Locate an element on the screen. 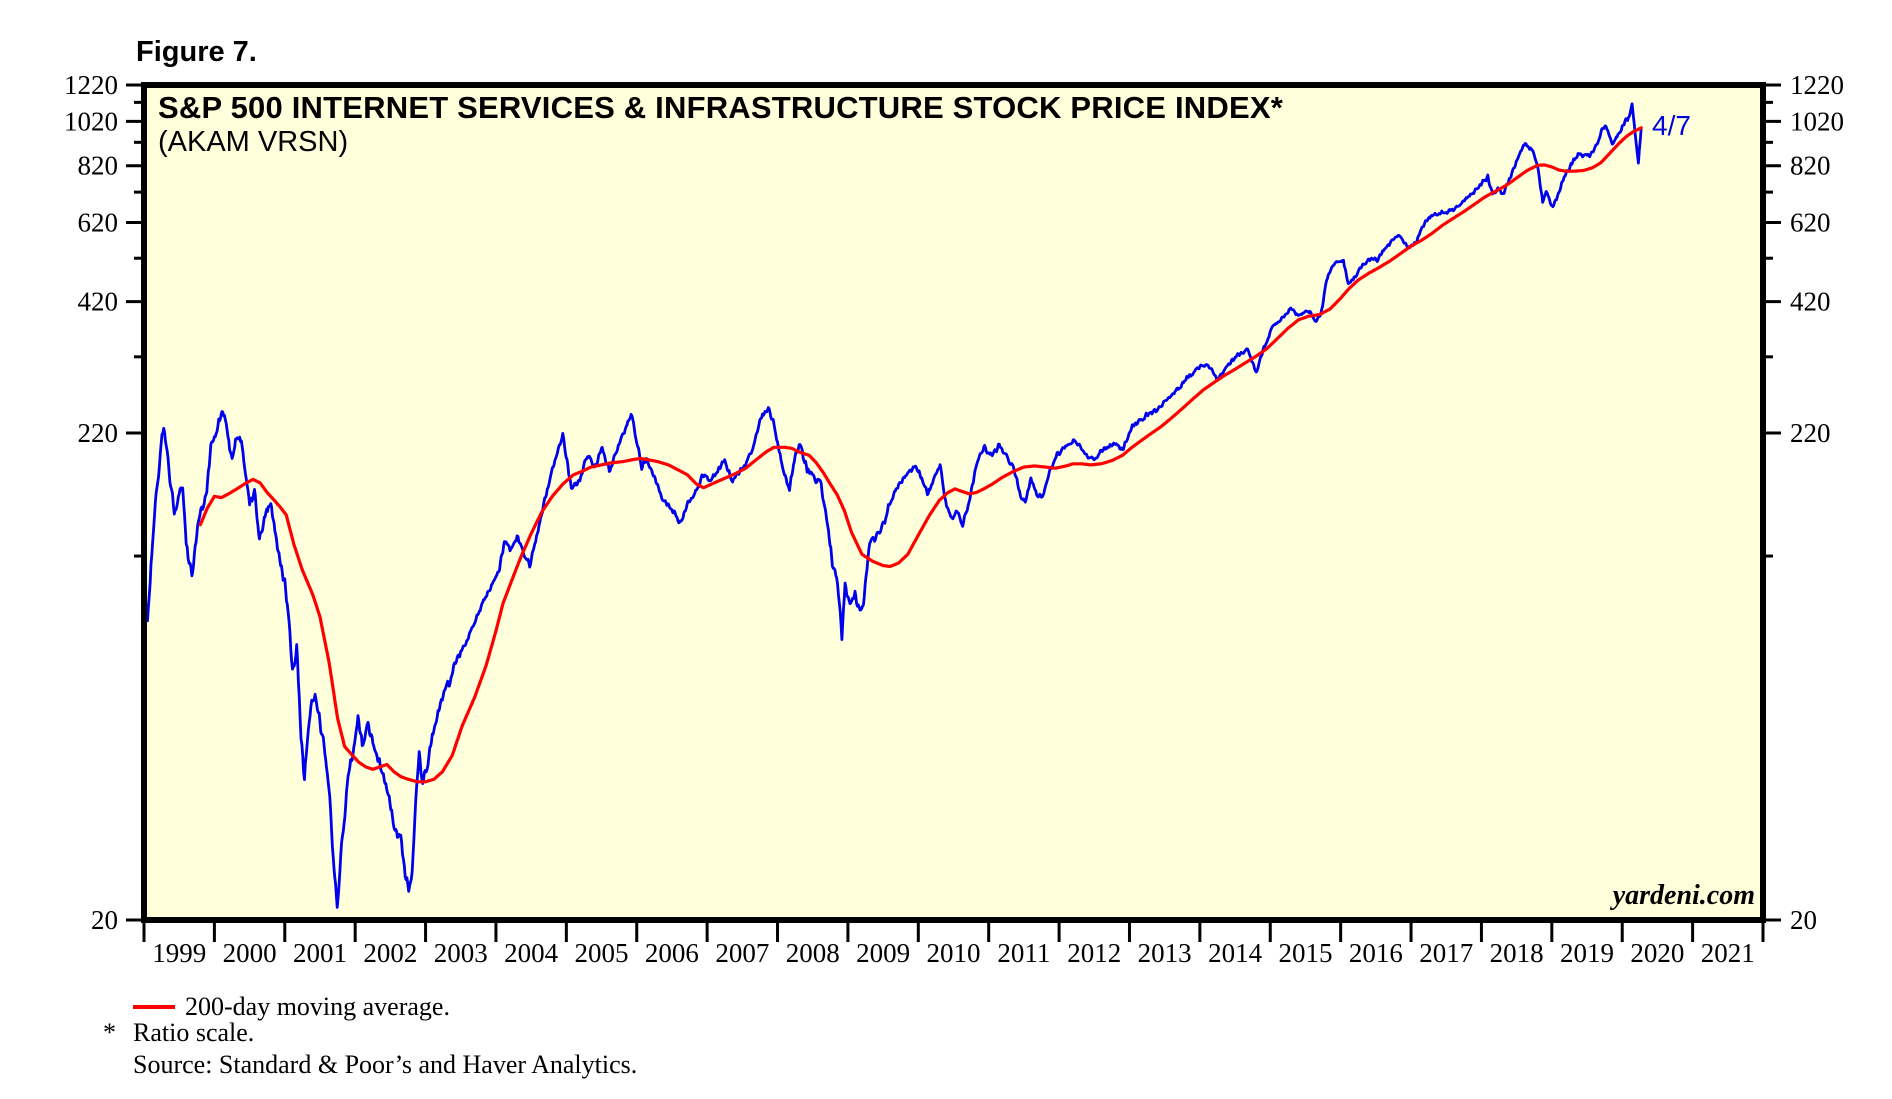  y-axis-label-right: 620 is located at coordinates (1810, 222).